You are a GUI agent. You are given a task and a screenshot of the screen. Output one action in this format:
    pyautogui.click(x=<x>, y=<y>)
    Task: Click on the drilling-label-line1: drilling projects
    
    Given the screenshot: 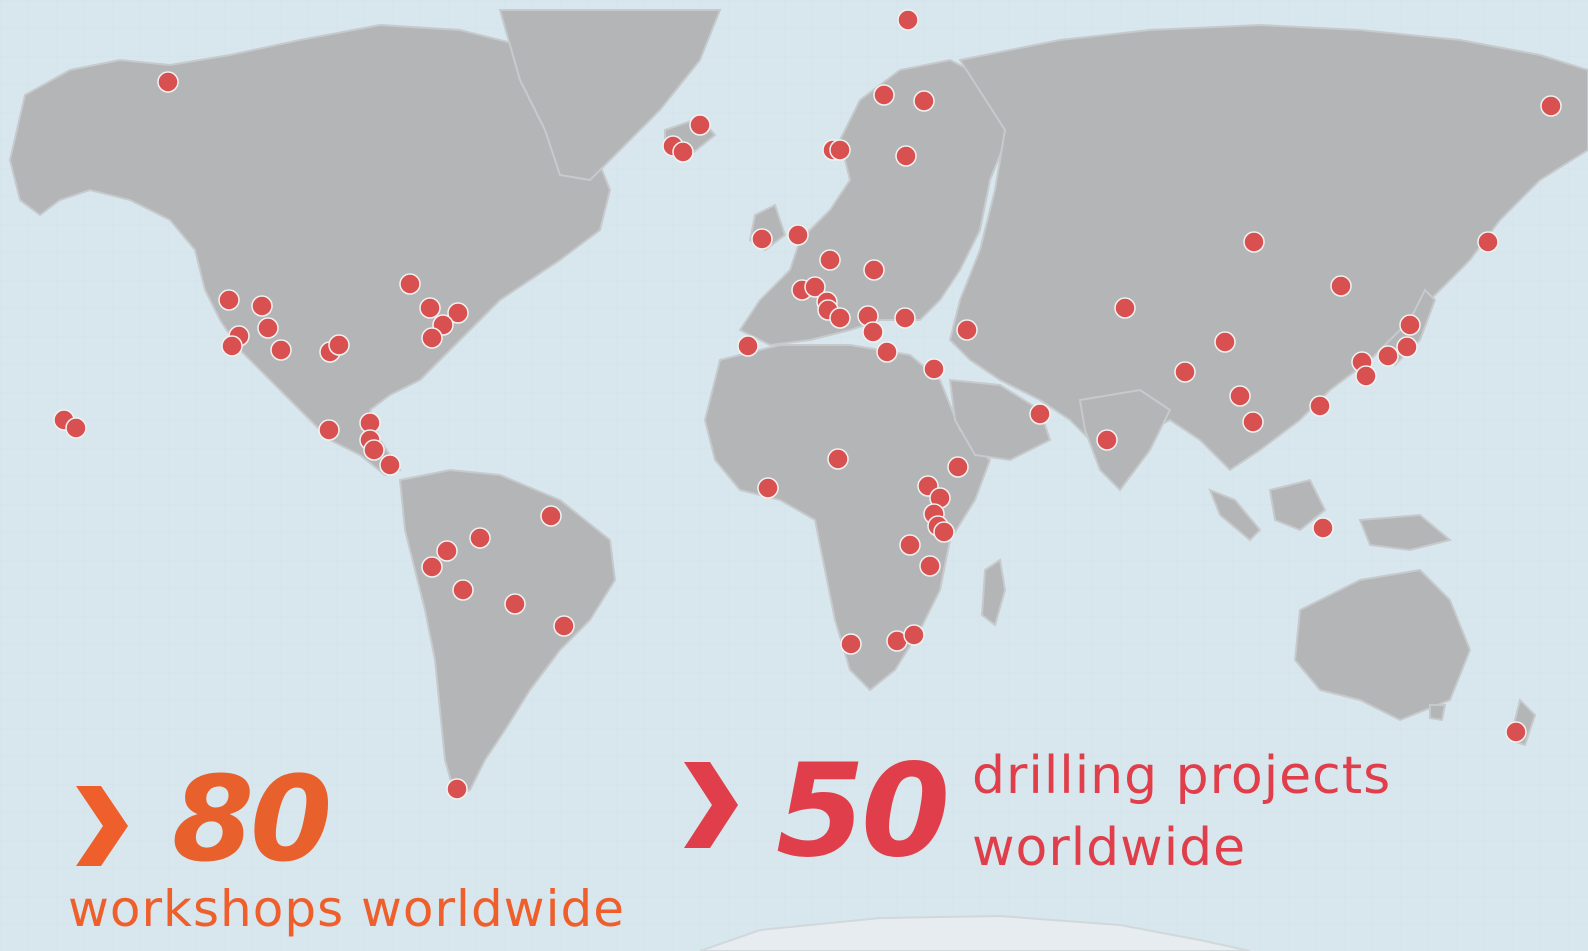 What is the action you would take?
    pyautogui.click(x=1182, y=776)
    